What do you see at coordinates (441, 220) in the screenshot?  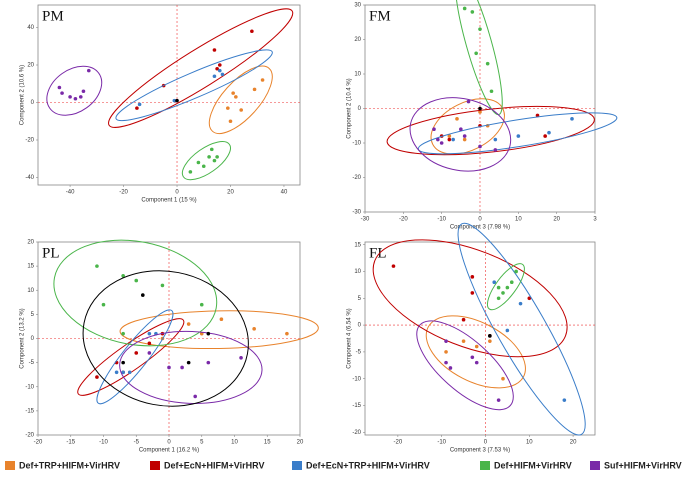 I see `x-tick-label: -10` at bounding box center [441, 220].